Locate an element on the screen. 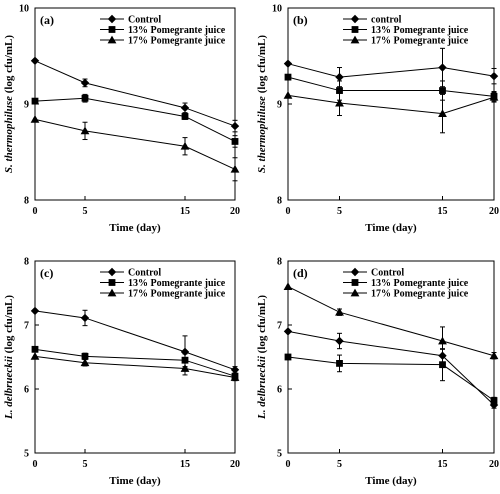 This screenshot has height=494, width=500. panel-label: (d) is located at coordinates (300, 273).